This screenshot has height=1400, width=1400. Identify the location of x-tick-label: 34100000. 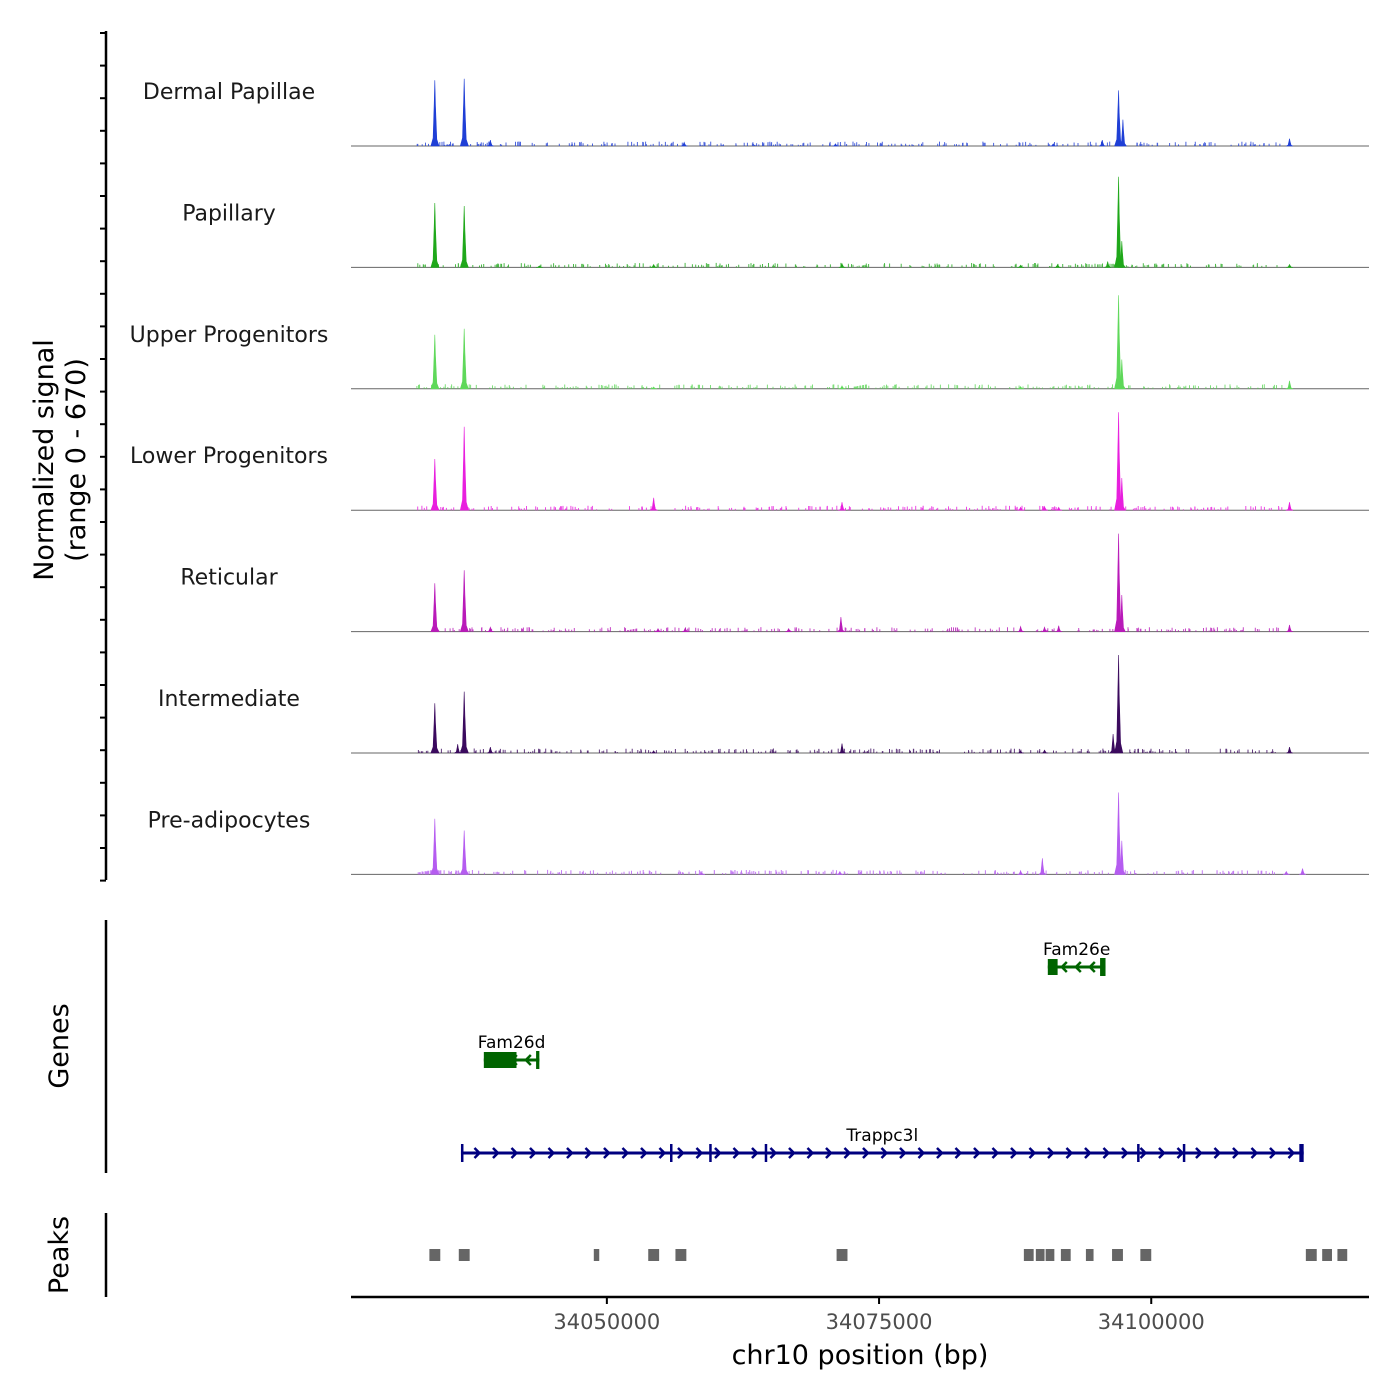
(1151, 1322).